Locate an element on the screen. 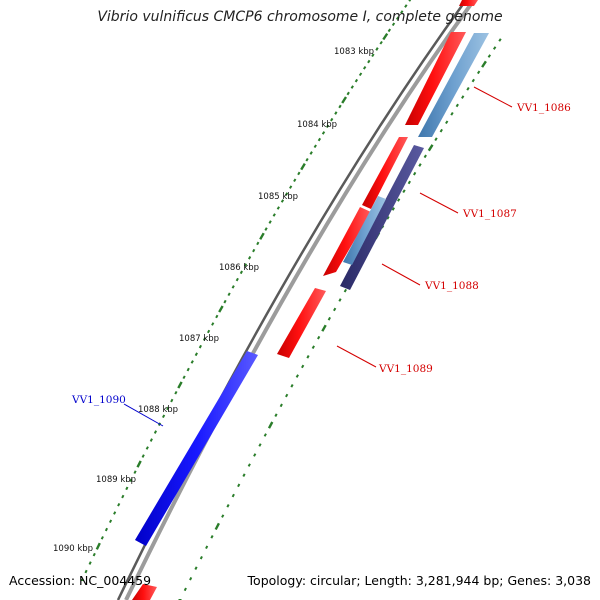 The image size is (600, 600). gene-vv1-1089-forward is located at coordinates (301, 323).